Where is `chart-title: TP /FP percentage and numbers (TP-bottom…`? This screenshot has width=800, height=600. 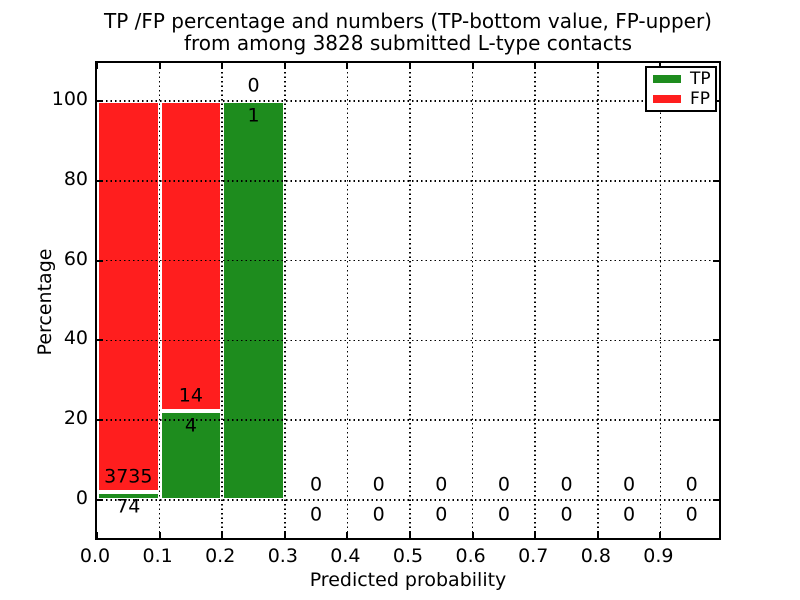
chart-title: TP /FP percentage and numbers (TP-bottom… is located at coordinates (408, 32).